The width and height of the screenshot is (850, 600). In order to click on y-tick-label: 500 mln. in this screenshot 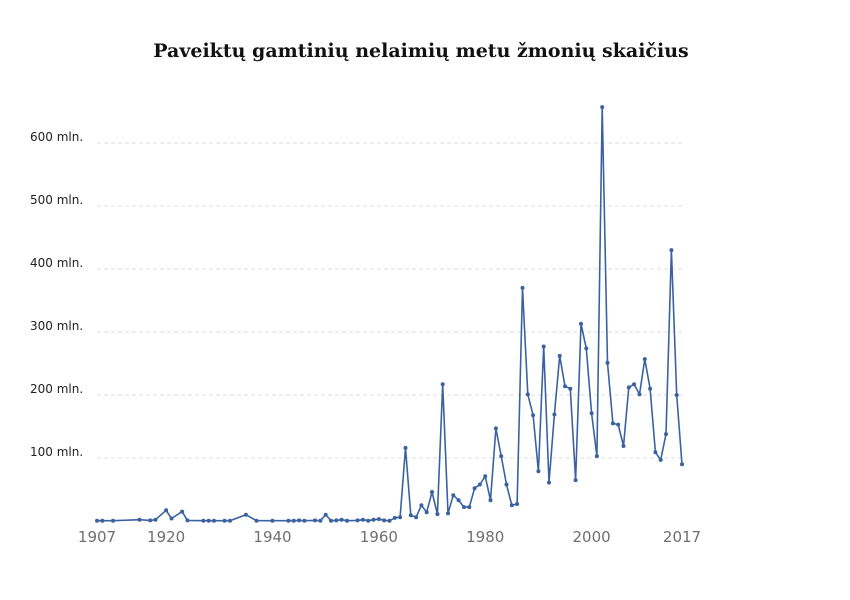, I will do `click(56, 200)`.